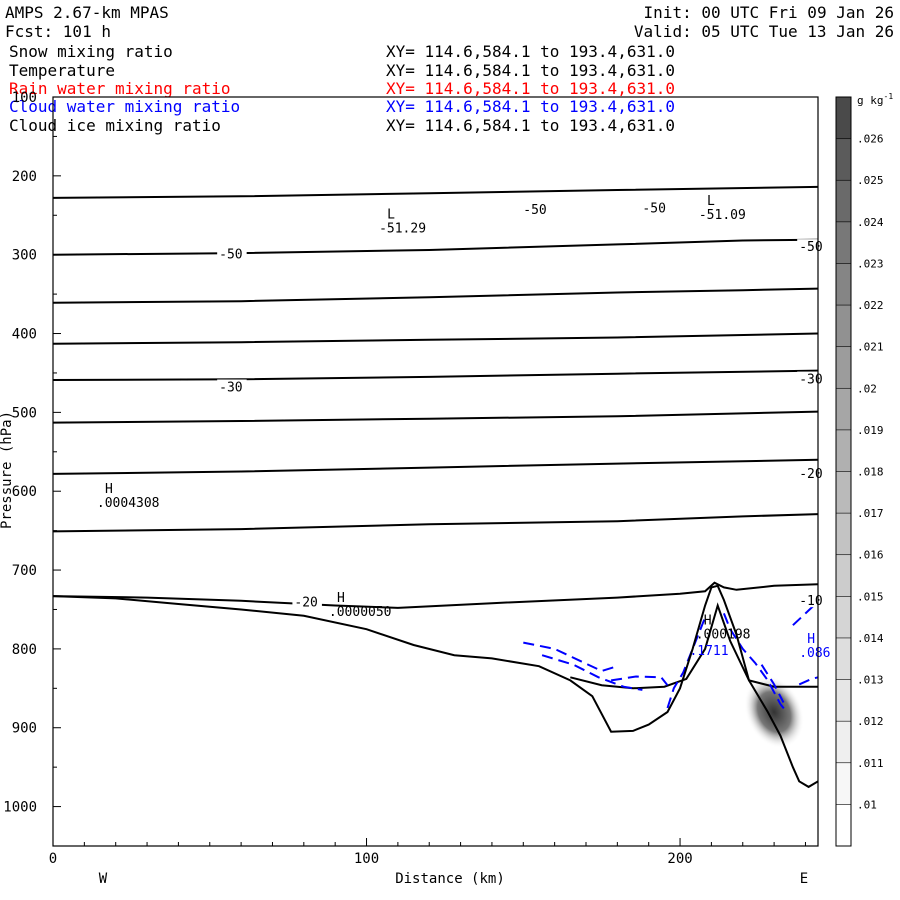 This screenshot has height=900, width=900. Describe the element at coordinates (810, 601) in the screenshot. I see `contour-label-8: -10` at that location.